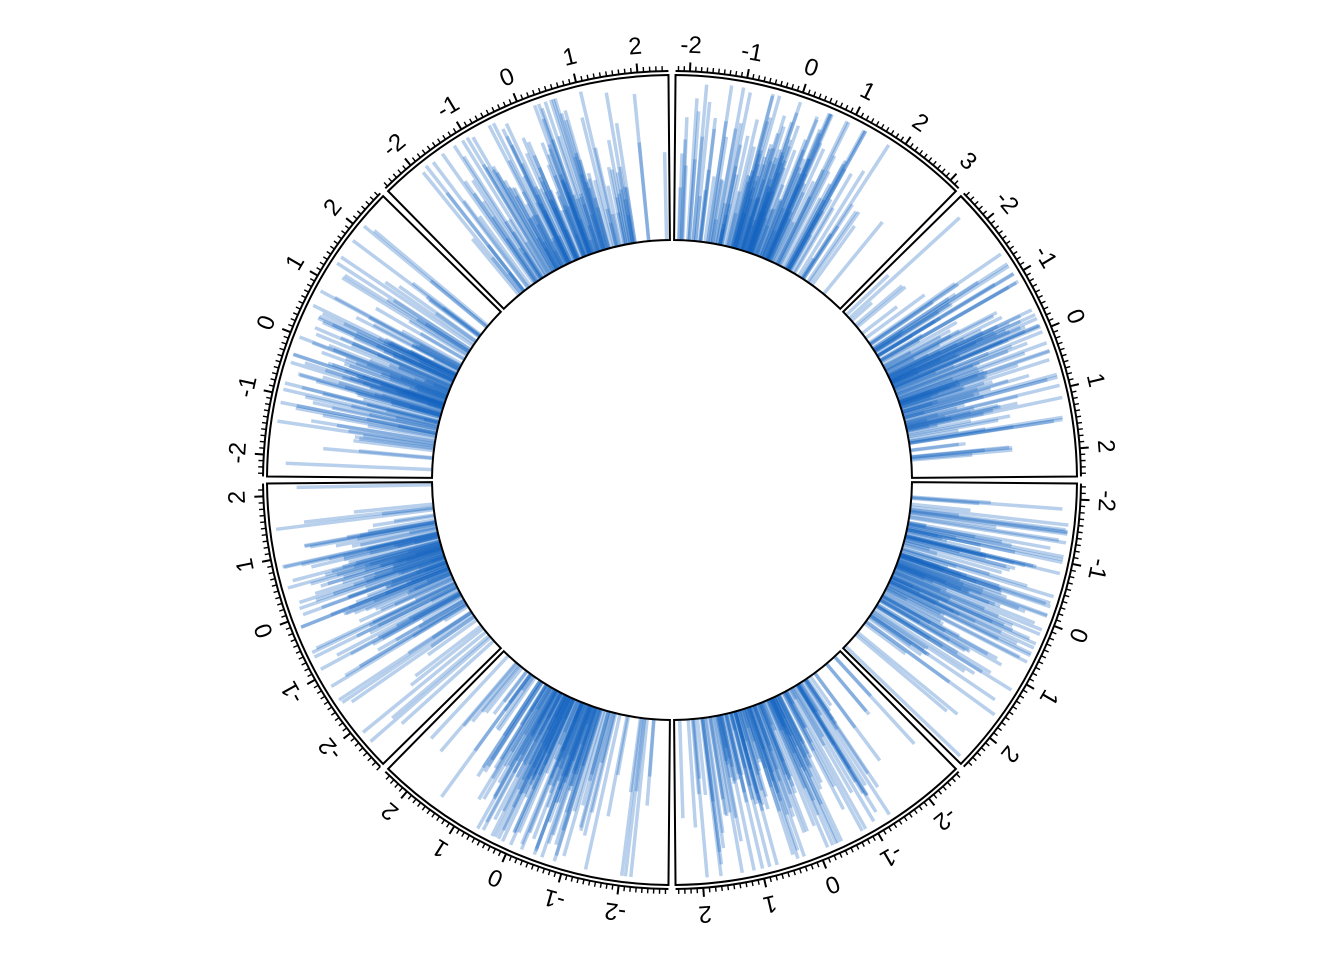 The image size is (1344, 960). I want to click on tick-label: 1, so click(569, 56).